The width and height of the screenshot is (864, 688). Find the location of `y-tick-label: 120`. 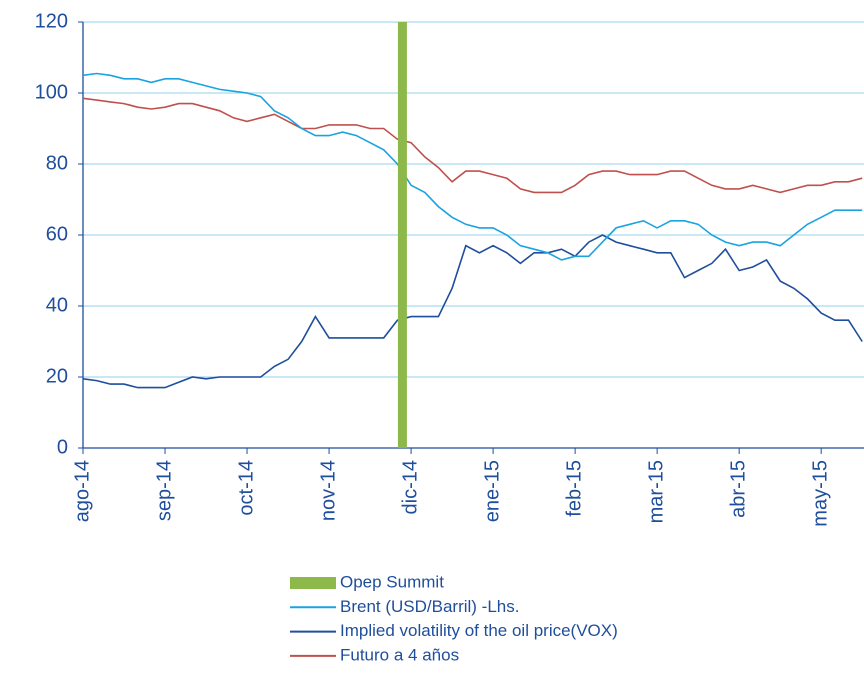

y-tick-label: 120 is located at coordinates (51, 21).